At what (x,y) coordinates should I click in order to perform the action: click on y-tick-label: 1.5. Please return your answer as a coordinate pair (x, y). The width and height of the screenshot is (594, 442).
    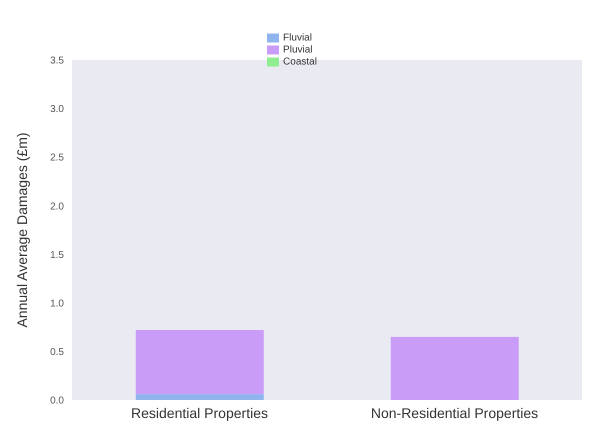
    Looking at the image, I should click on (57, 255).